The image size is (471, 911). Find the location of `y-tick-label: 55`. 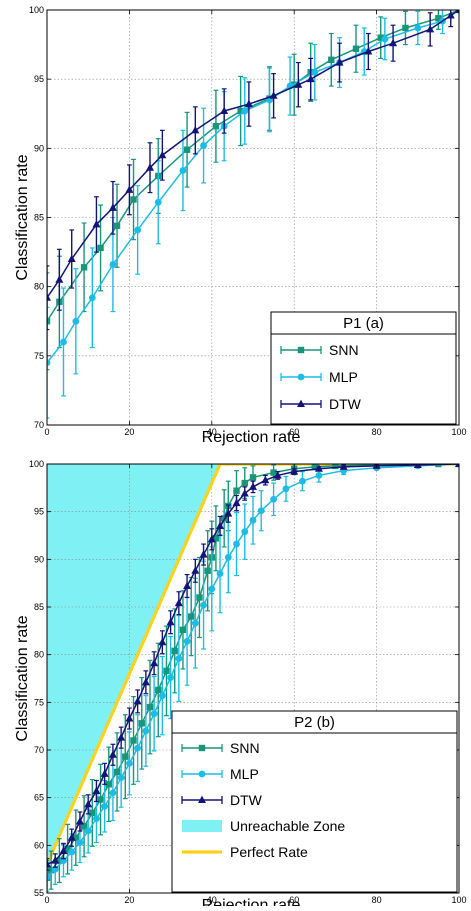

y-tick-label: 55 is located at coordinates (39, 893).